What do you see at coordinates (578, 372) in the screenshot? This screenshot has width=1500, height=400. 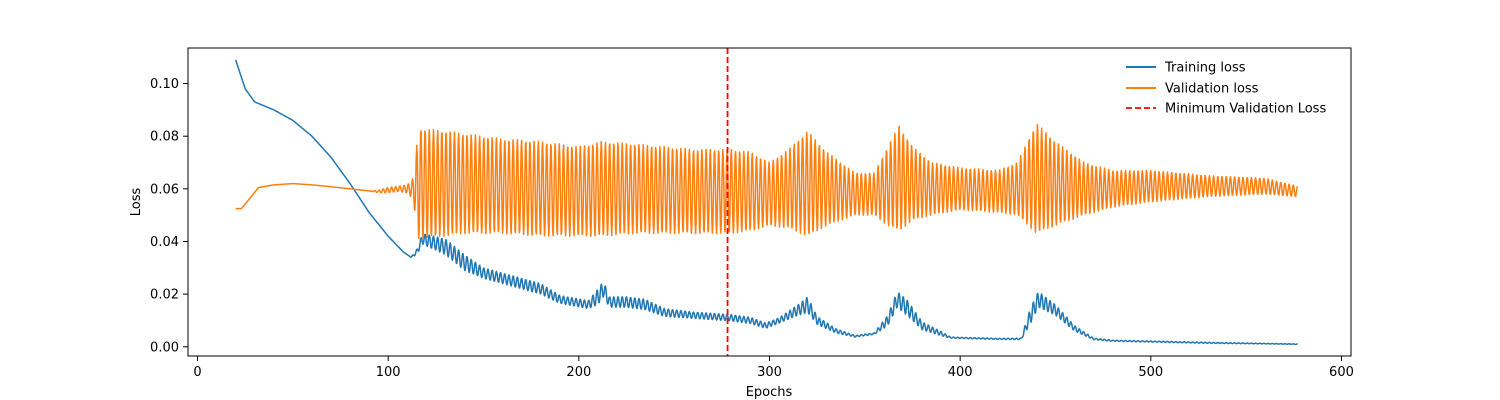 I see `x-tick-label: 200` at bounding box center [578, 372].